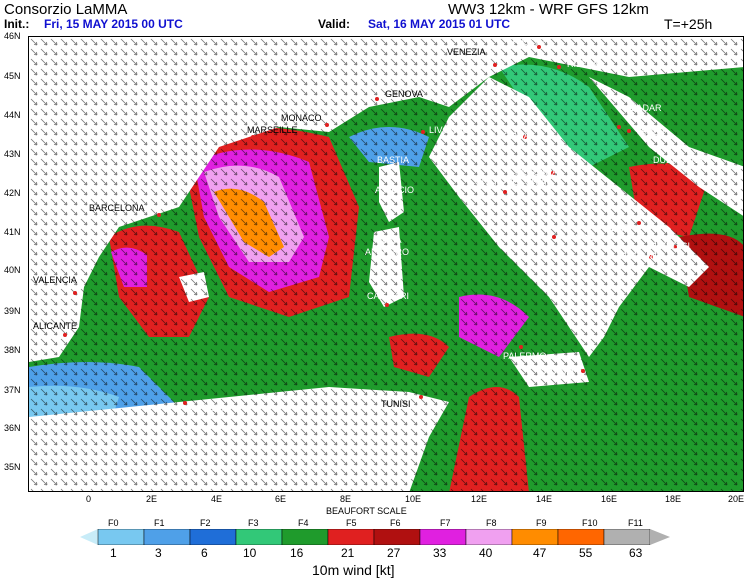 The width and height of the screenshot is (751, 580). I want to click on city-label-valencia: VALENCIA, so click(55, 280).